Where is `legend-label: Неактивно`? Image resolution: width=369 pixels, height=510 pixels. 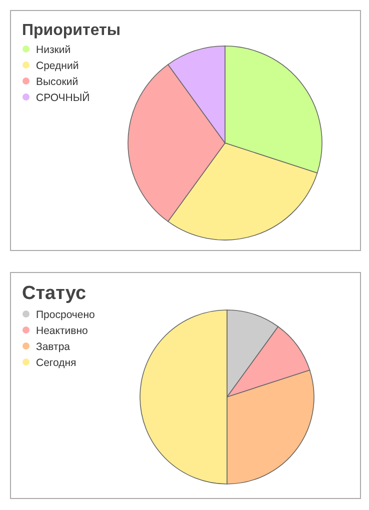 legend-label: Неактивно is located at coordinates (62, 331).